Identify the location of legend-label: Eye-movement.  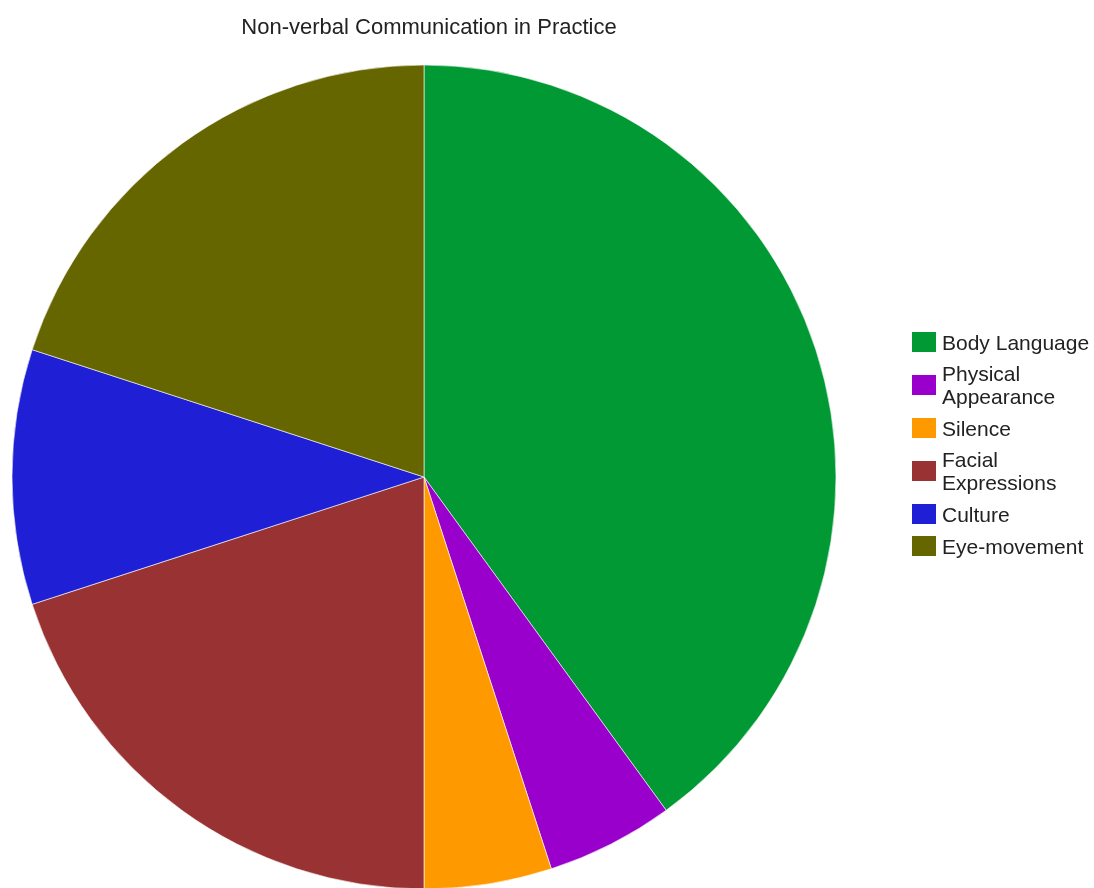
(1013, 546).